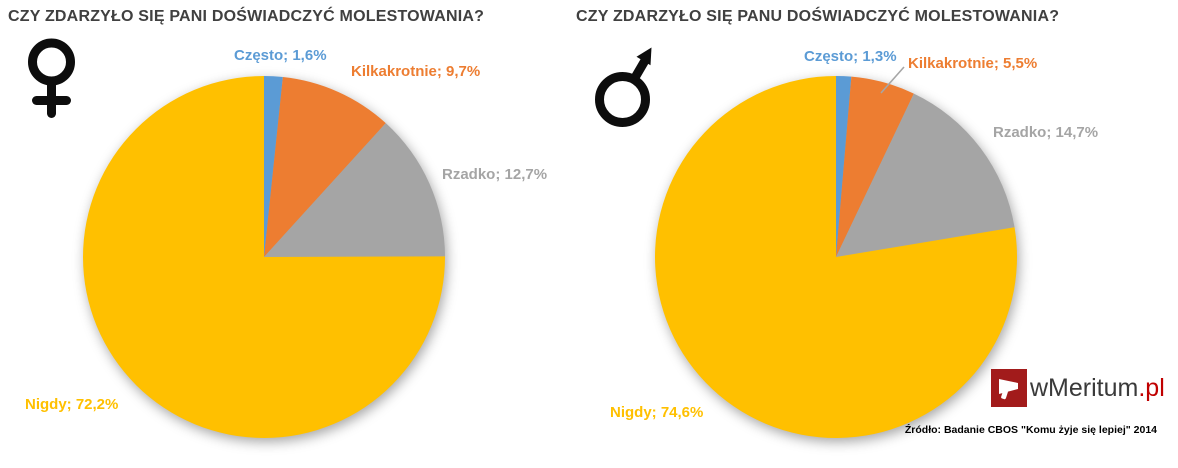 The image size is (1178, 468). I want to click on label-kilkakrotnie-men: Kilkakrotnie; 5,5%, so click(973, 63).